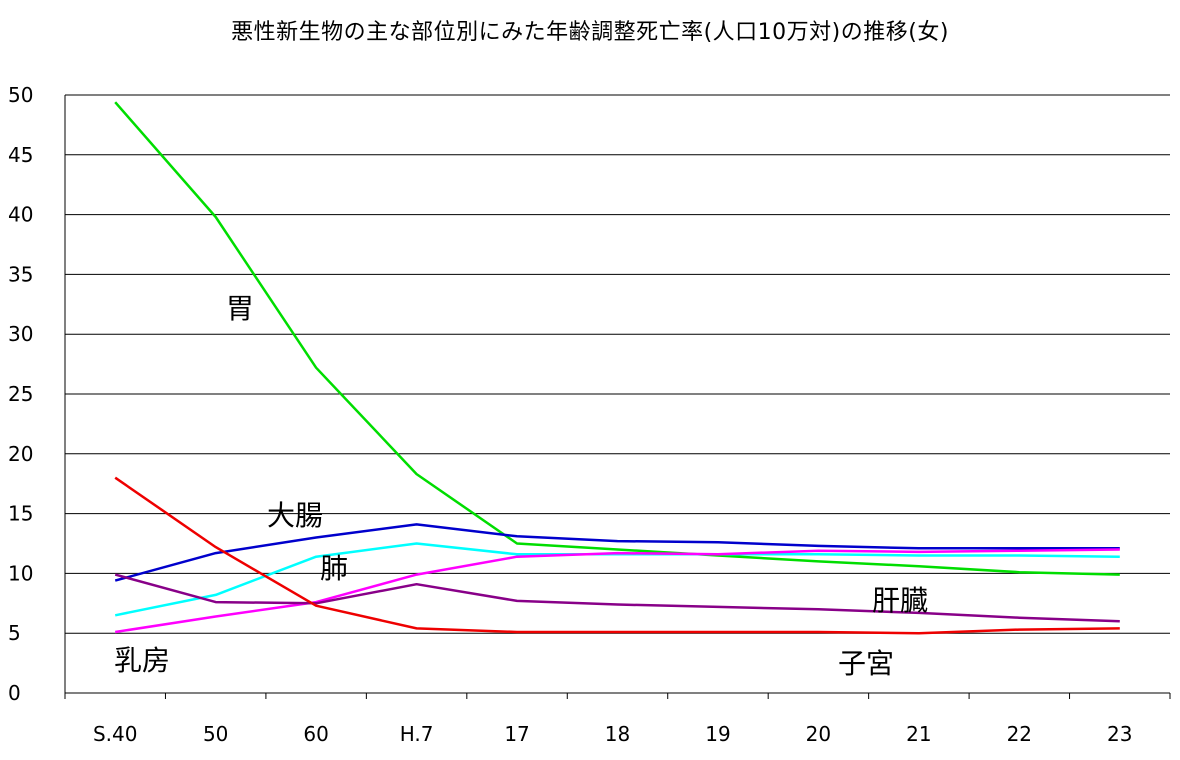  I want to click on series-annotation: 子宮, so click(866, 663).